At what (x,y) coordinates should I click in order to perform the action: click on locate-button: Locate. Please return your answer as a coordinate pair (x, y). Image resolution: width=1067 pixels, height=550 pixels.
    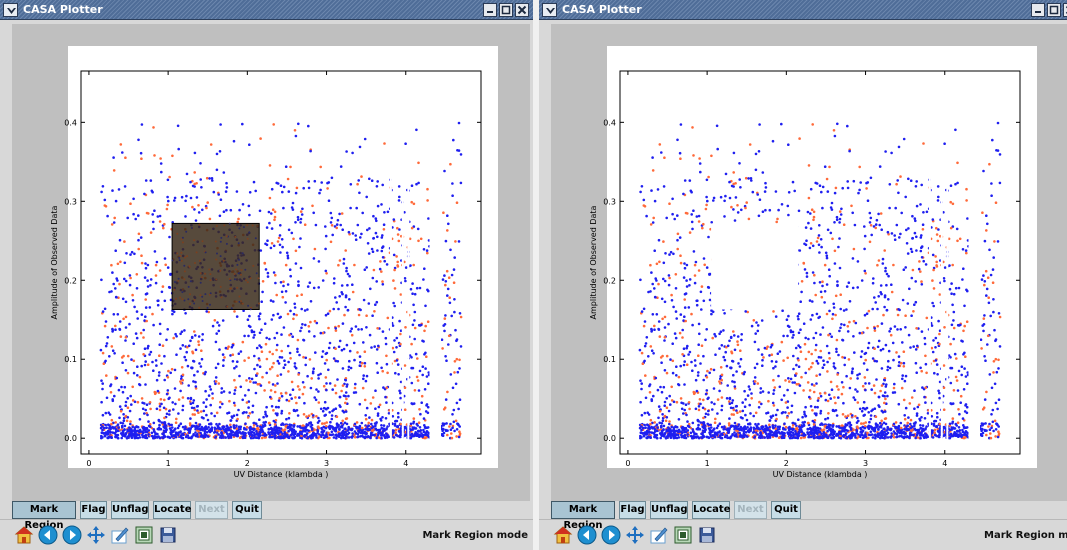
    Looking at the image, I should click on (172, 510).